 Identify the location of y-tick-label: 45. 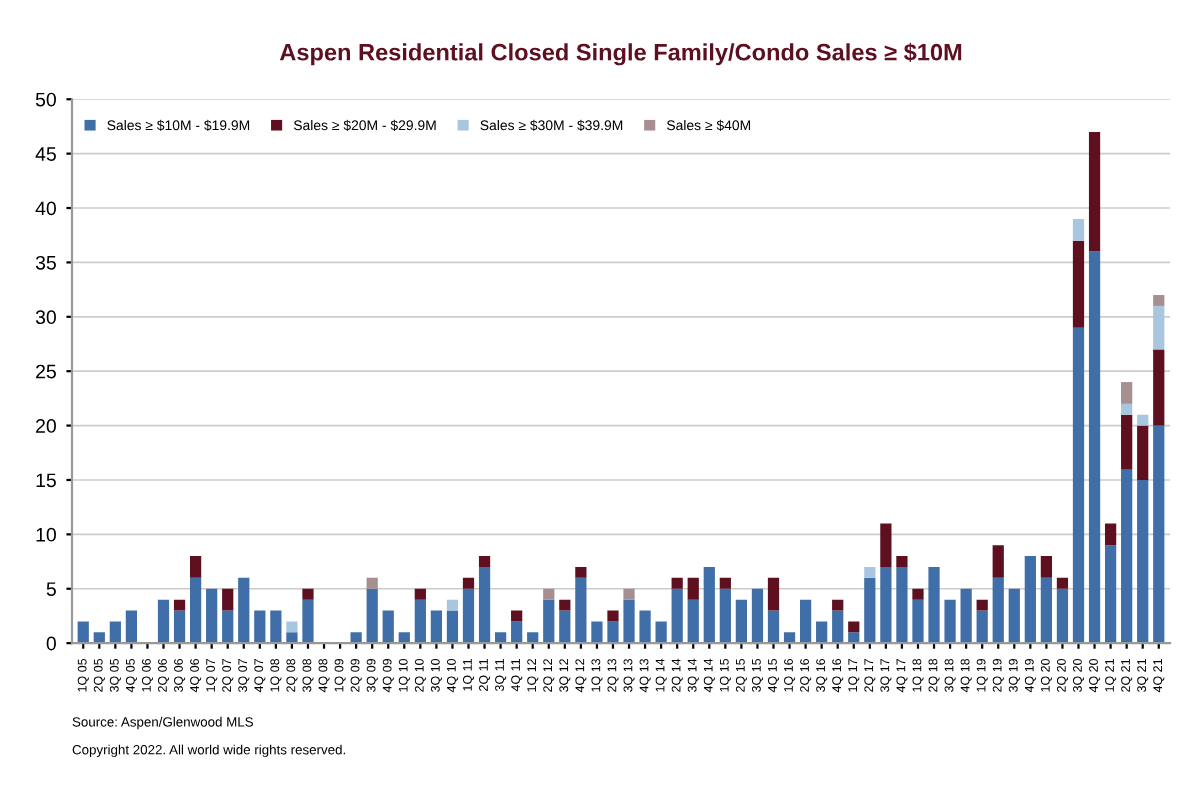
(45, 154).